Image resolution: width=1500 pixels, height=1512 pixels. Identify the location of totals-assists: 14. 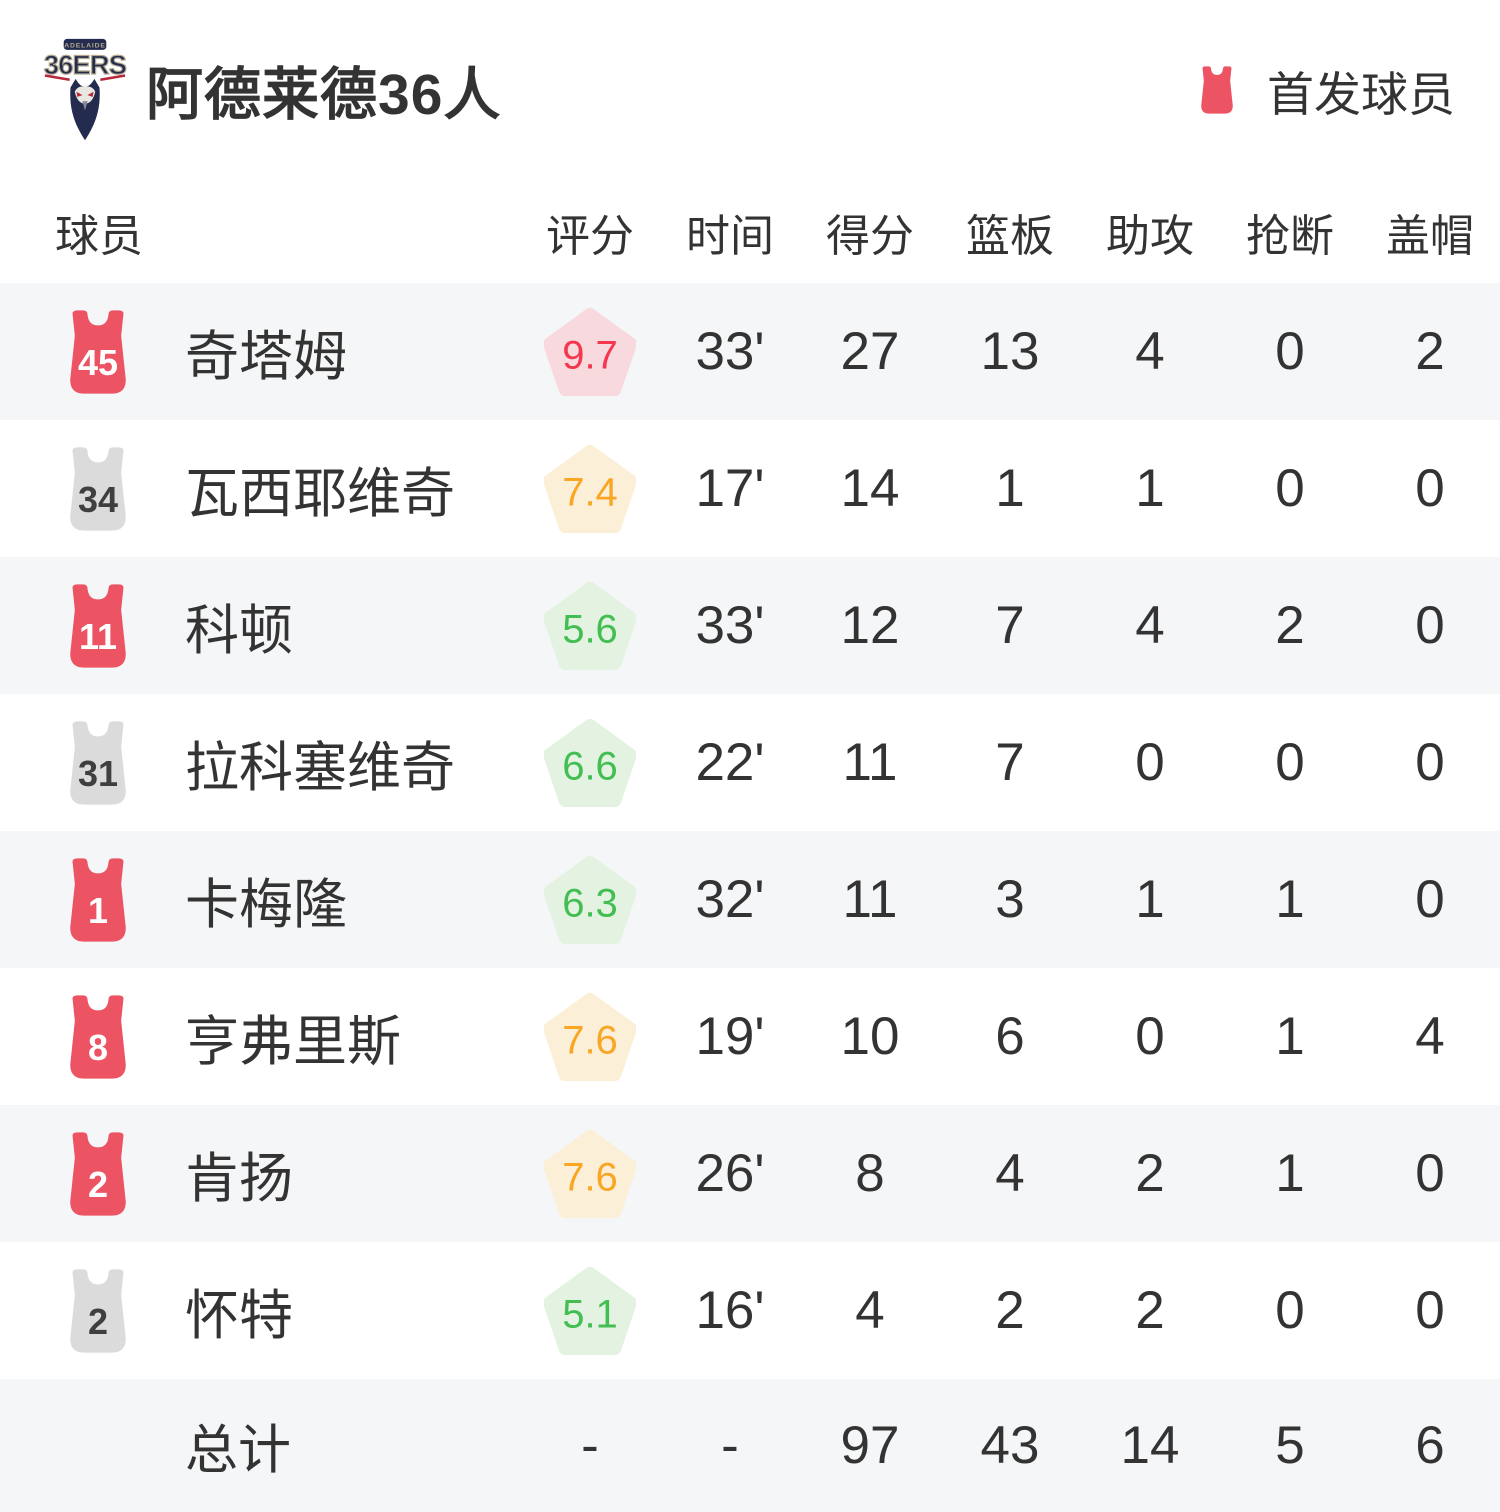
(1150, 1445).